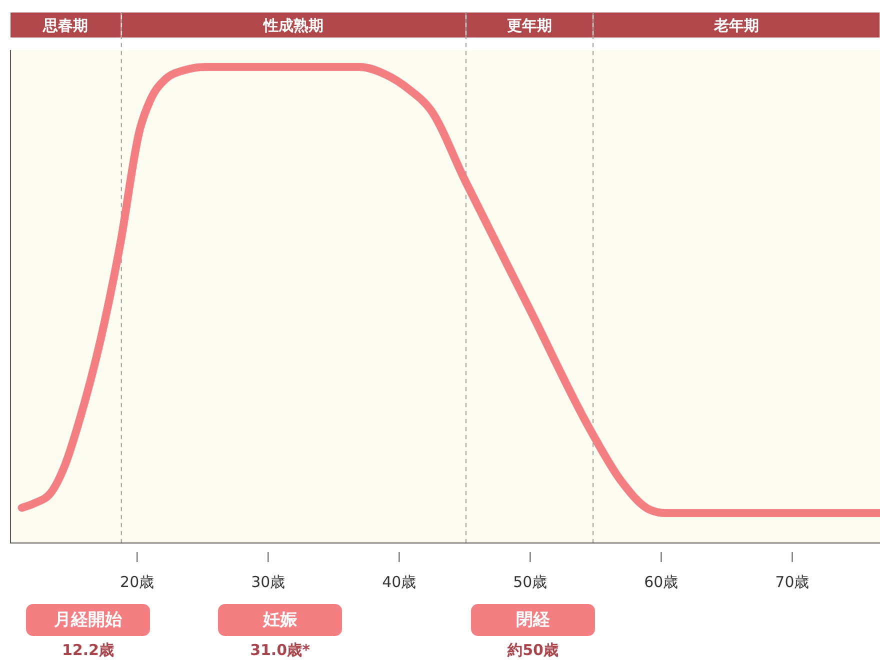  I want to click on band-label: 思春期, so click(65, 25).